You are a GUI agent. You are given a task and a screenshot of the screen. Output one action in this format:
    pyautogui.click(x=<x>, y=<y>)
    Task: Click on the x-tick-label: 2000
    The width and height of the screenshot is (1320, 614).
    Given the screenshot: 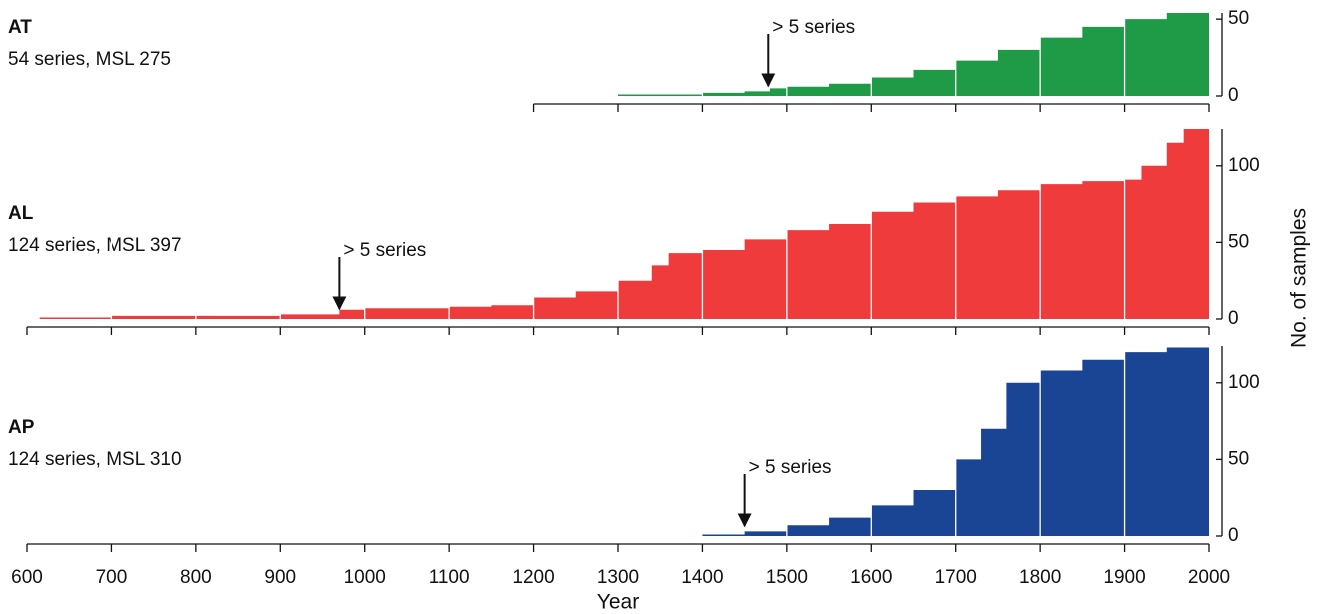 What is the action you would take?
    pyautogui.click(x=1209, y=577)
    